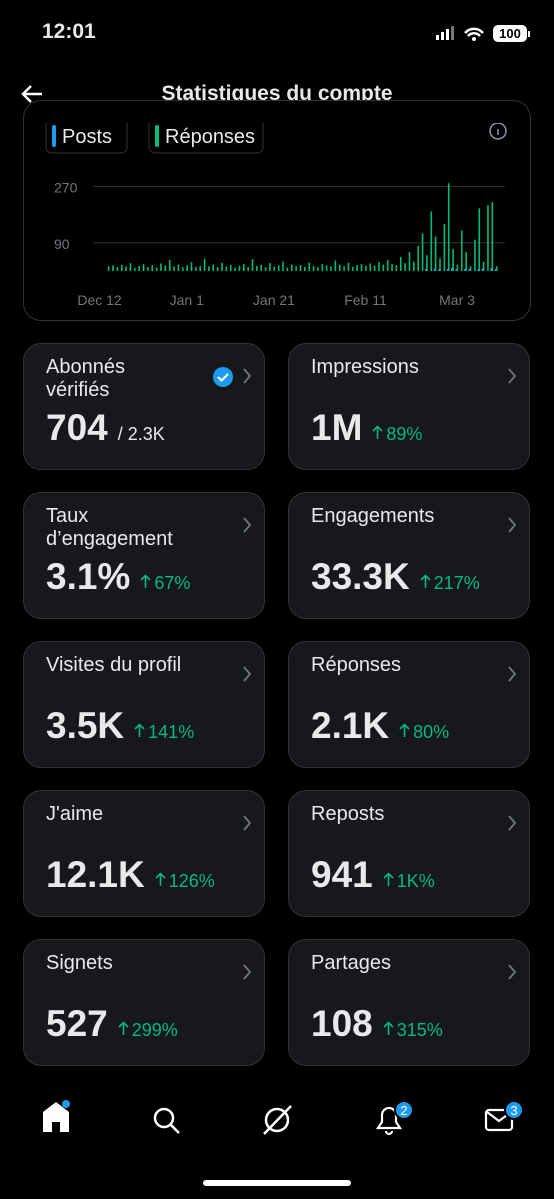 This screenshot has height=1199, width=554. What do you see at coordinates (483, 33) in the screenshot?
I see `status-icons: 100` at bounding box center [483, 33].